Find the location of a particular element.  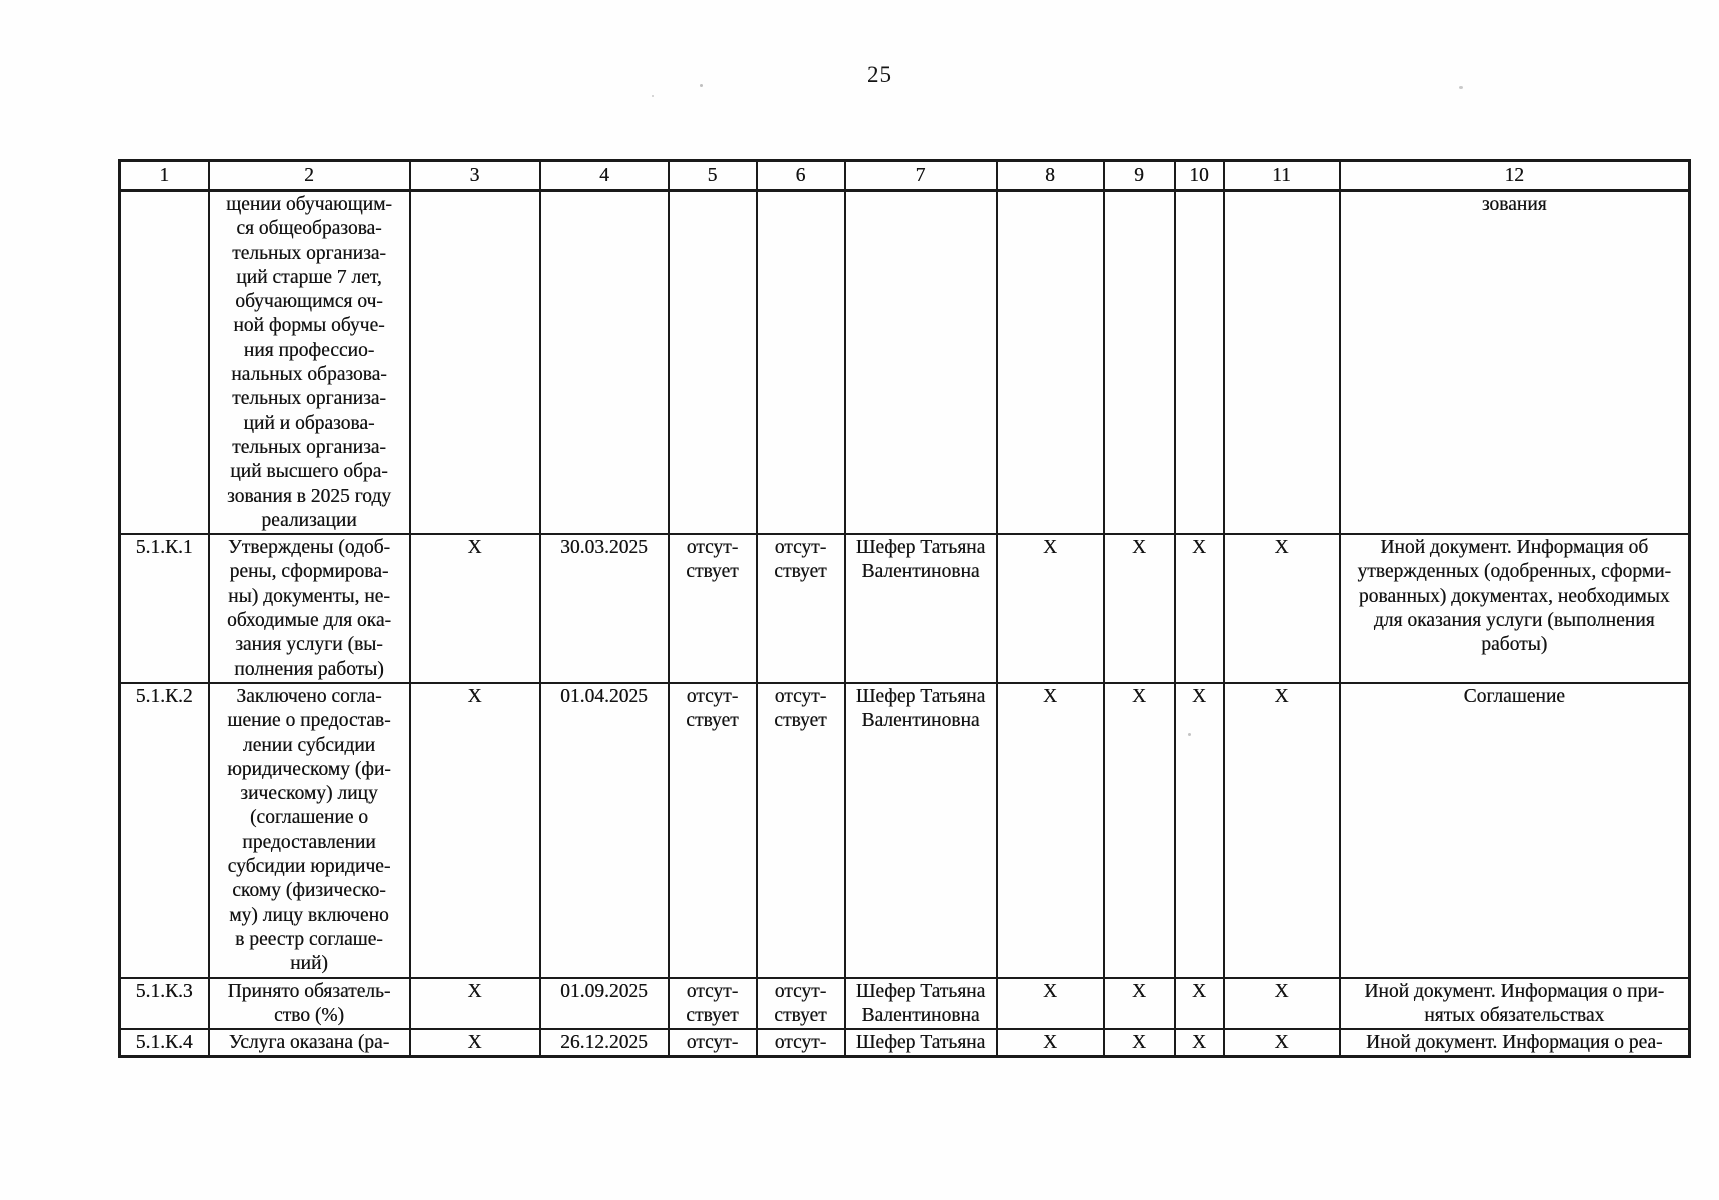

table-cell: 01.09.2025 is located at coordinates (604, 1003).